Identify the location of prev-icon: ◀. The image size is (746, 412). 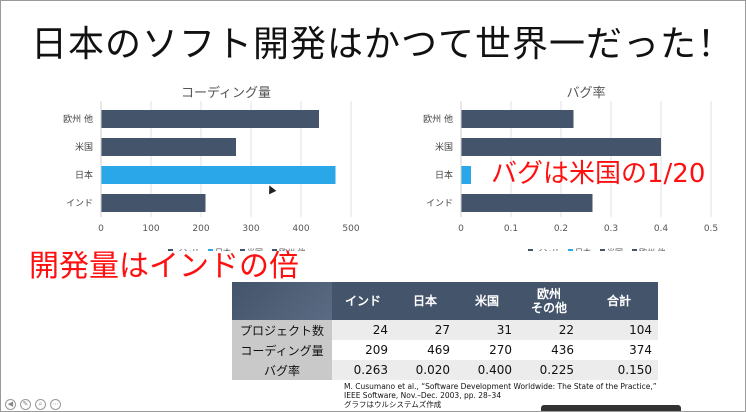
(10, 404).